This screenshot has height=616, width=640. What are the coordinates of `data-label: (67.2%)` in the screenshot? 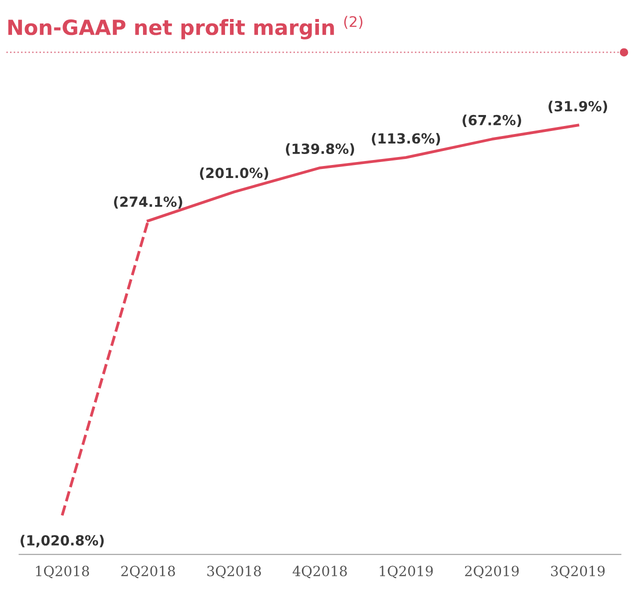 It's located at (492, 121).